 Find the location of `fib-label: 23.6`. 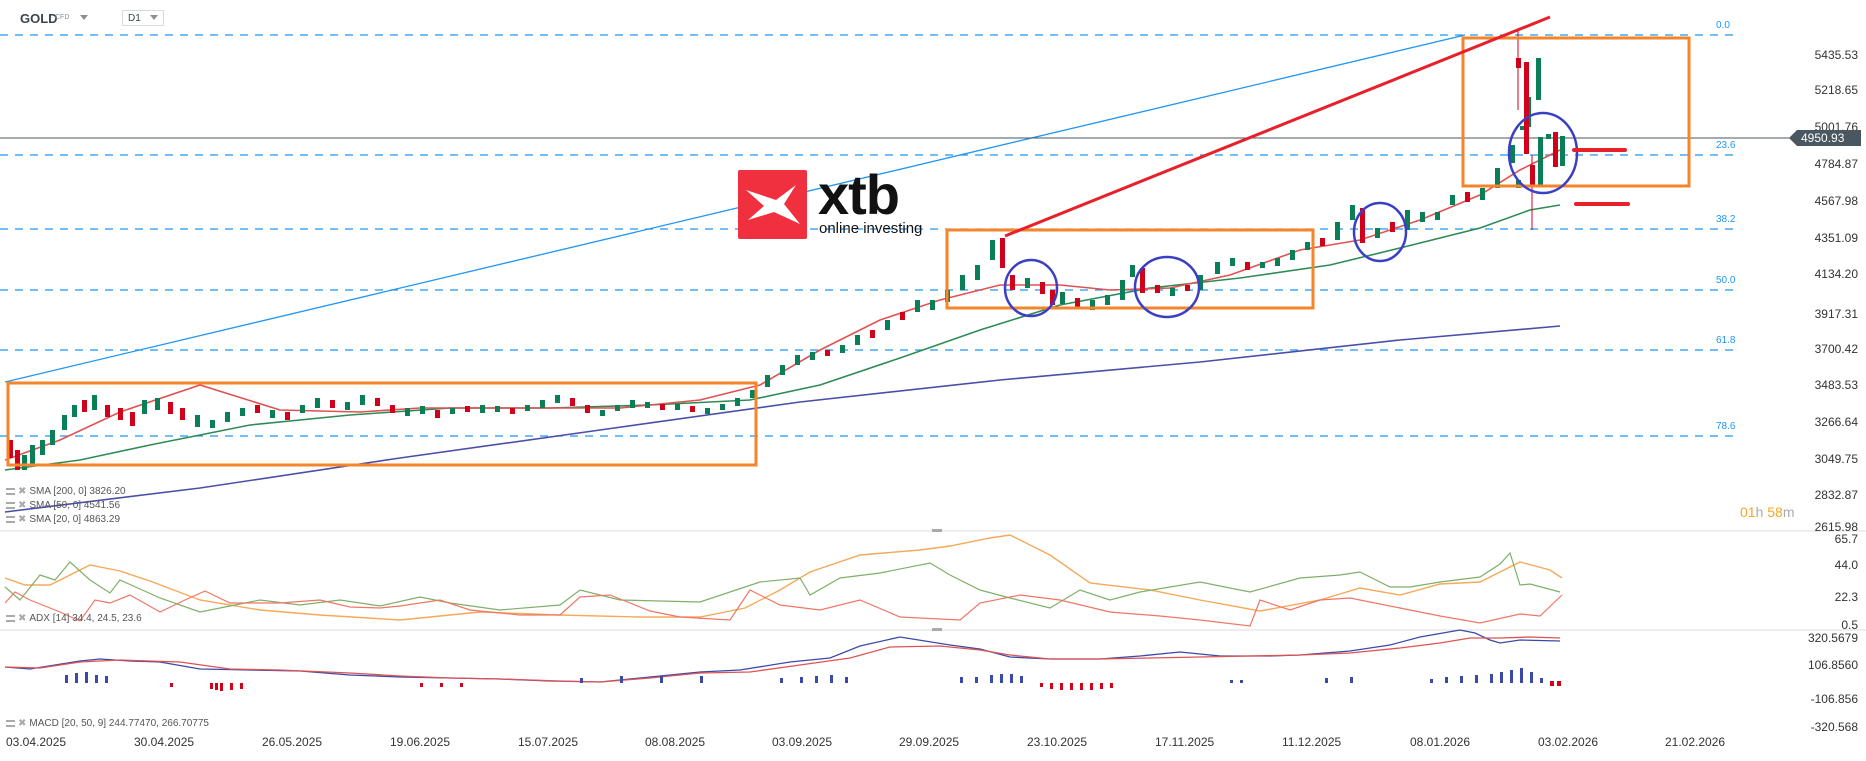

fib-label: 23.6 is located at coordinates (1726, 145).